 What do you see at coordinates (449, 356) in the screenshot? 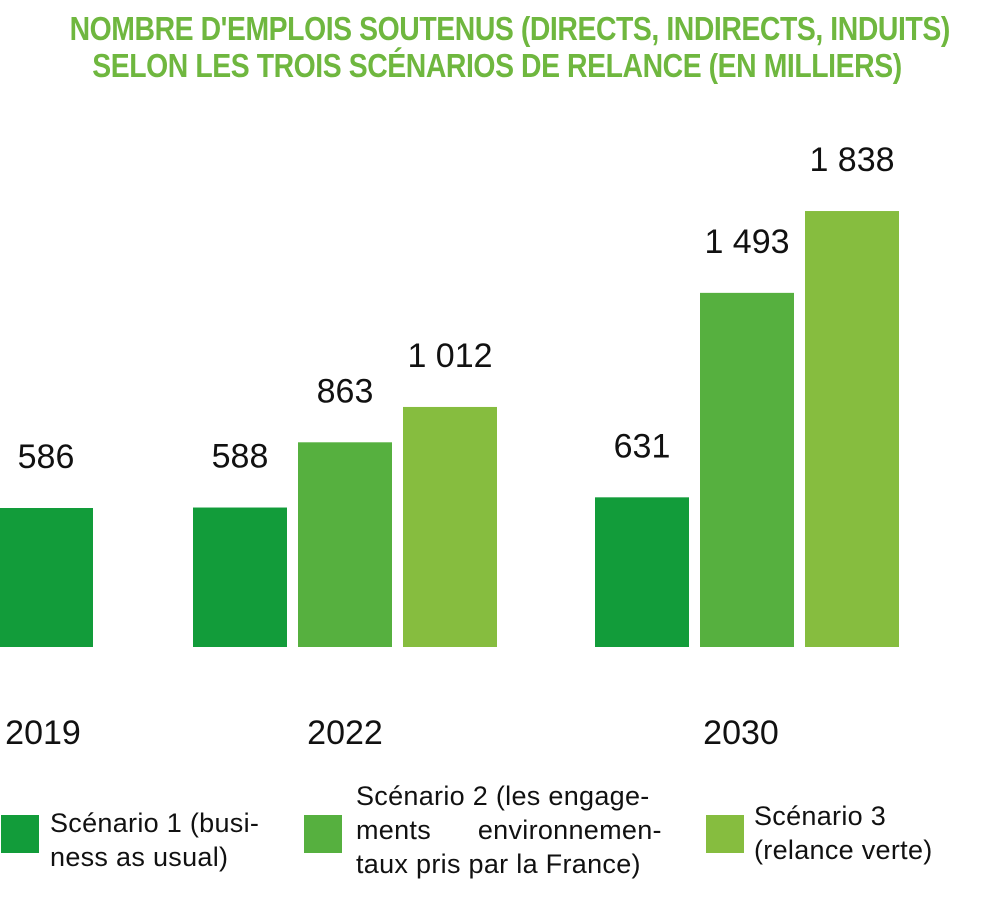
I see `data-label-2022-scenario-3: 1 012` at bounding box center [449, 356].